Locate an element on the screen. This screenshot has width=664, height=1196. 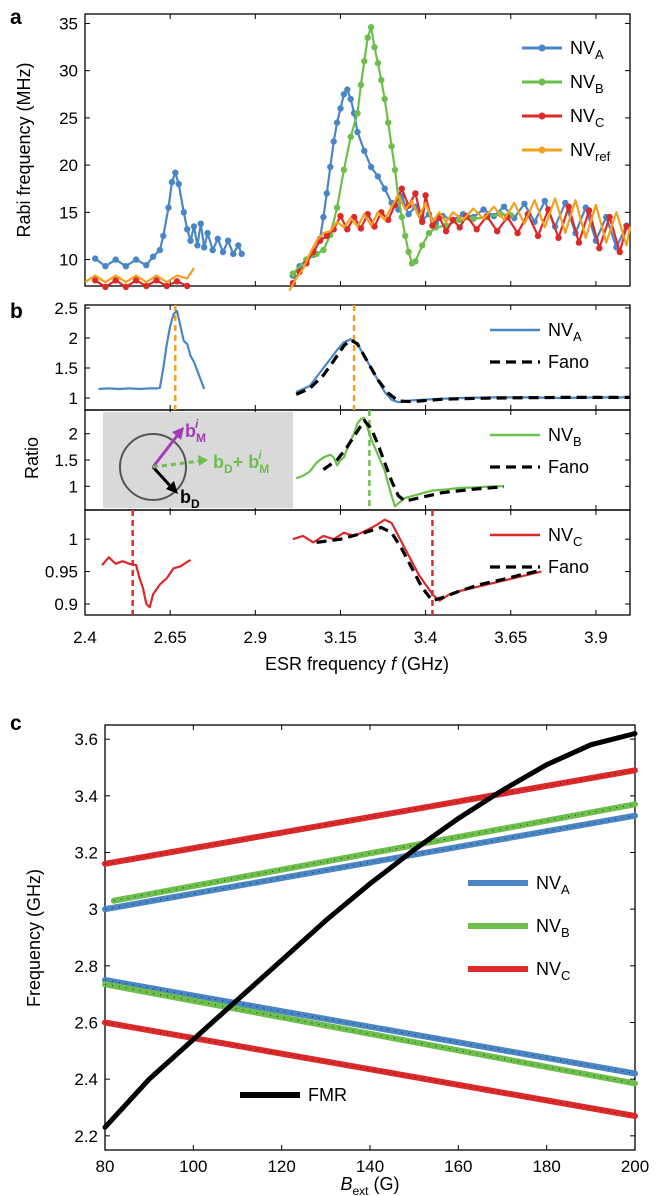
b2-line-nvb is located at coordinates (399, 462).